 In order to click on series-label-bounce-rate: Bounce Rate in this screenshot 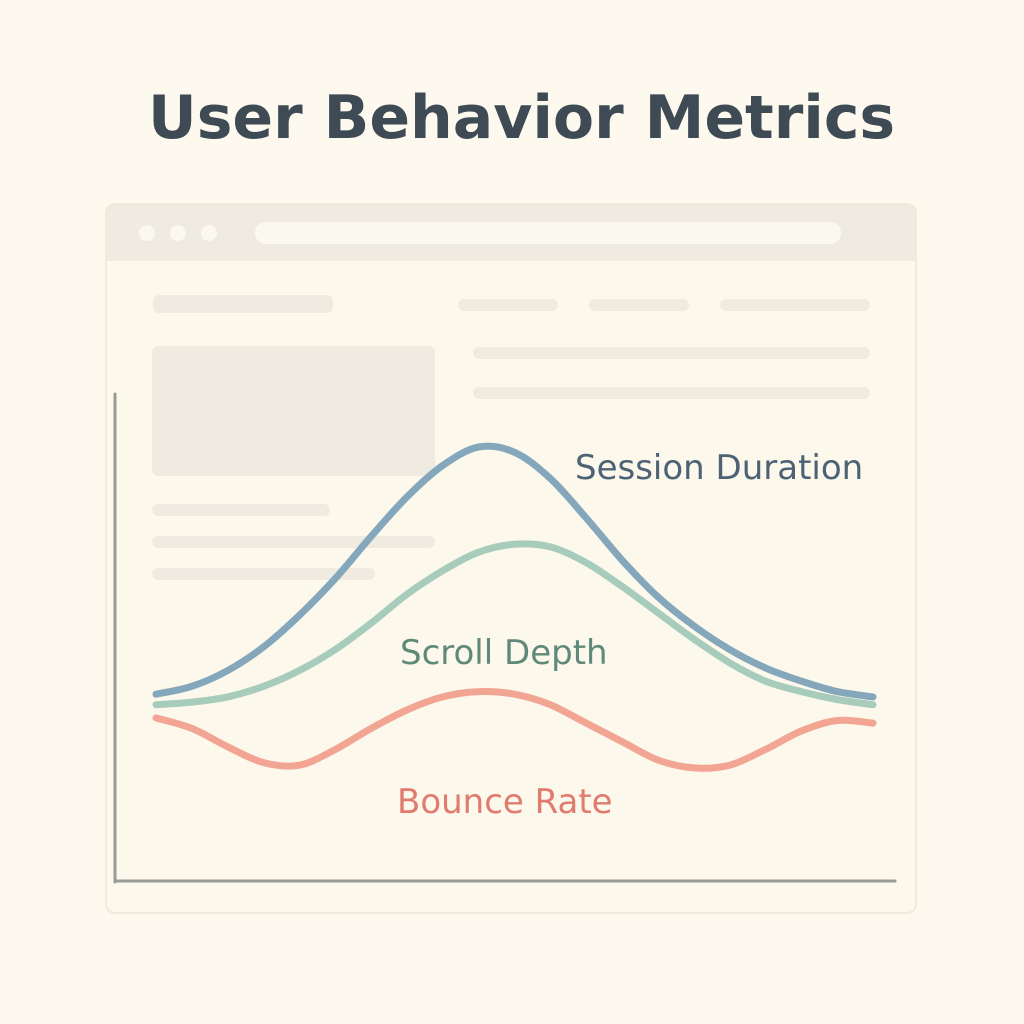, I will do `click(505, 802)`.